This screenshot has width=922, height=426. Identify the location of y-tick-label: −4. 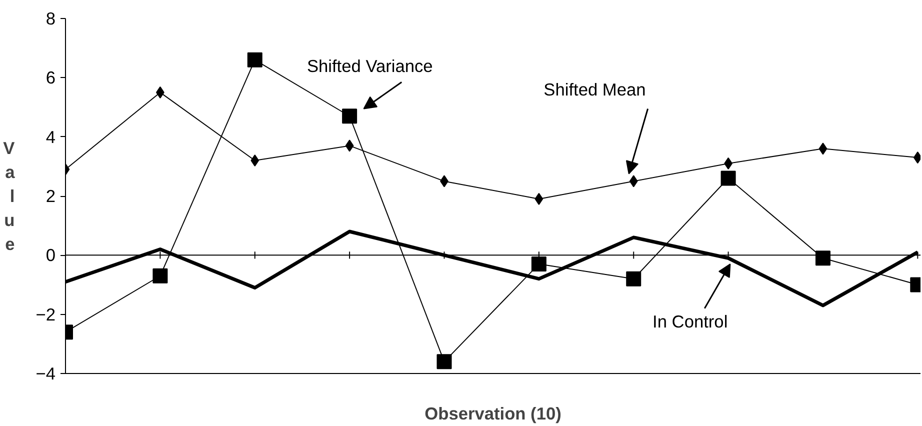
(46, 374).